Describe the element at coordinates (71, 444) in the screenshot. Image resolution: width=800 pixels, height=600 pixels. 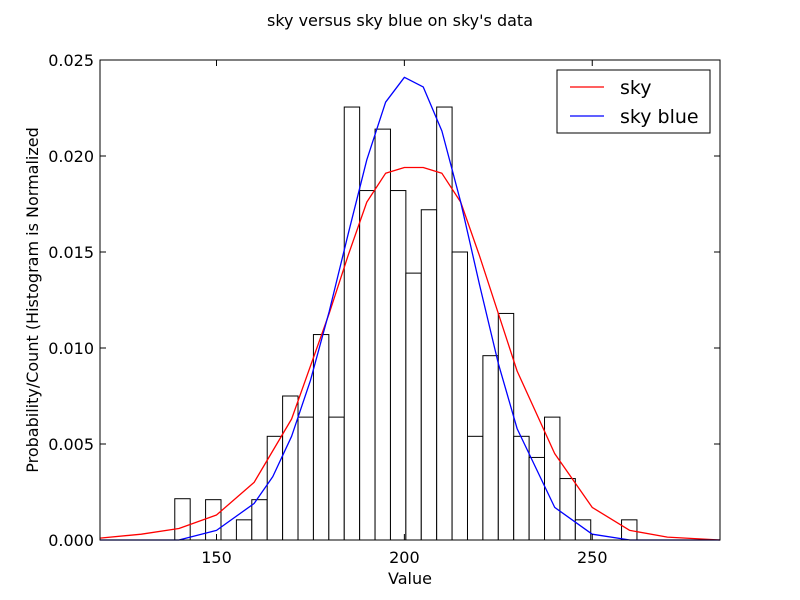
I see `y-tick-label: 0.005` at that location.